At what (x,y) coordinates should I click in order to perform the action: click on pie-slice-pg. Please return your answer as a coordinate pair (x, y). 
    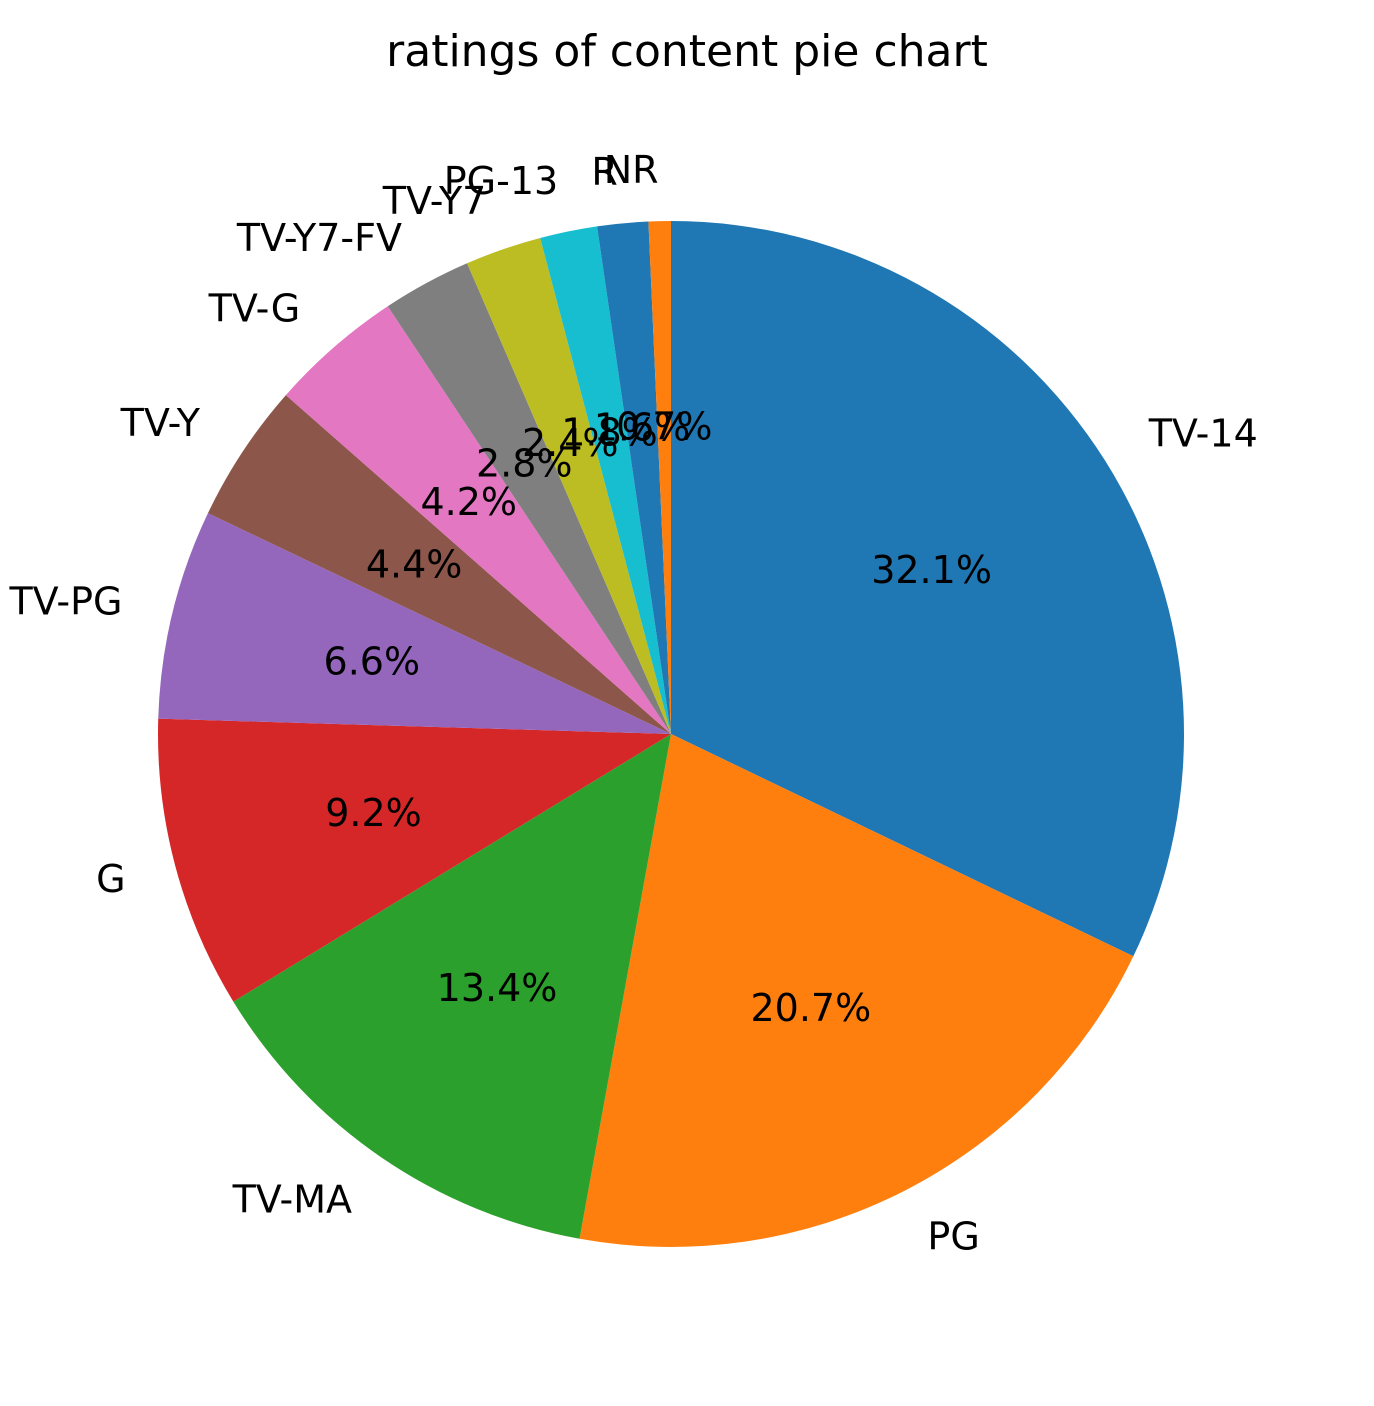
    Looking at the image, I should click on (856, 990).